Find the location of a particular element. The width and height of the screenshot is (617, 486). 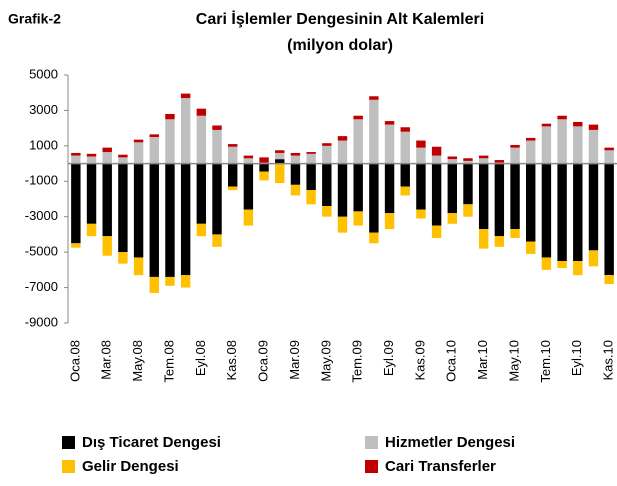

y-tick-label: -1000 is located at coordinates (41, 180).